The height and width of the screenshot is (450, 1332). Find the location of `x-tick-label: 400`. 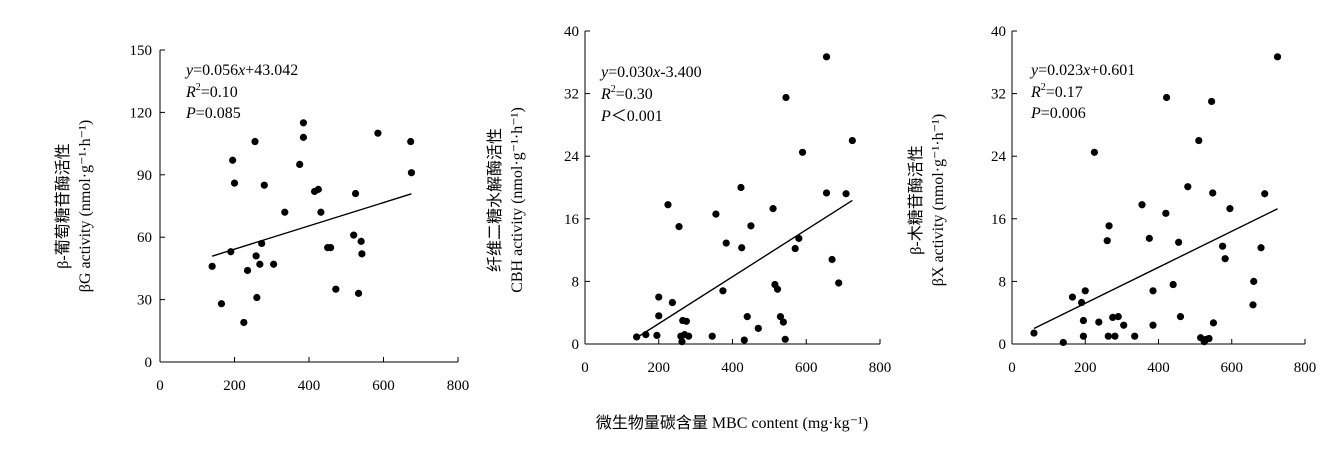

x-tick-label: 400 is located at coordinates (732, 368).